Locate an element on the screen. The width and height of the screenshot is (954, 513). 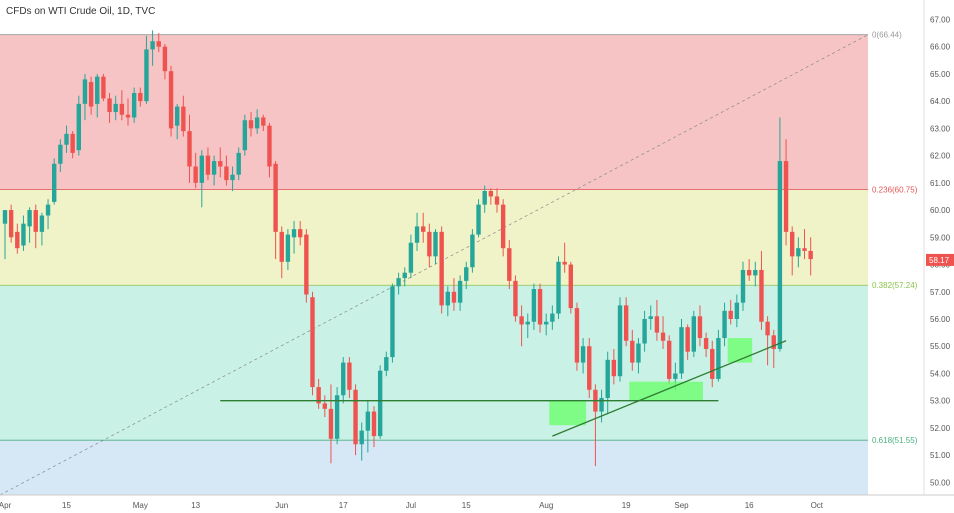
last-price-label: 58.17 is located at coordinates (939, 260).